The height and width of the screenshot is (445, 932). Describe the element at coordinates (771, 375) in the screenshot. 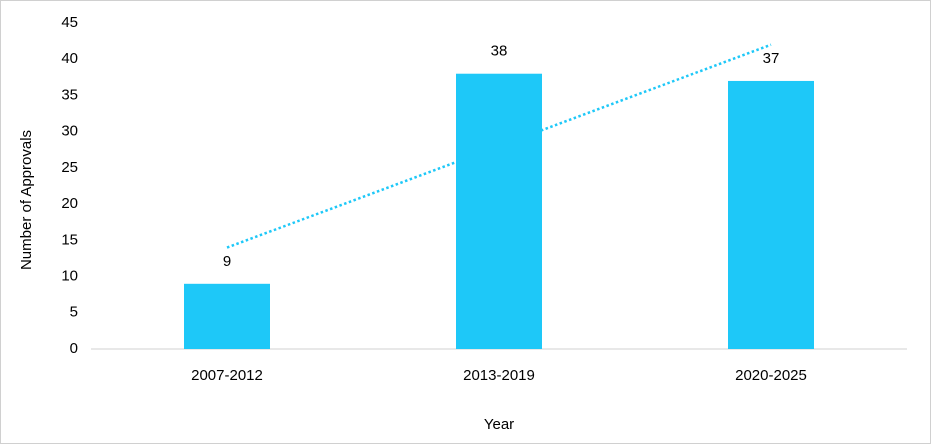

I see `x-tick-label: 2020-2025` at that location.